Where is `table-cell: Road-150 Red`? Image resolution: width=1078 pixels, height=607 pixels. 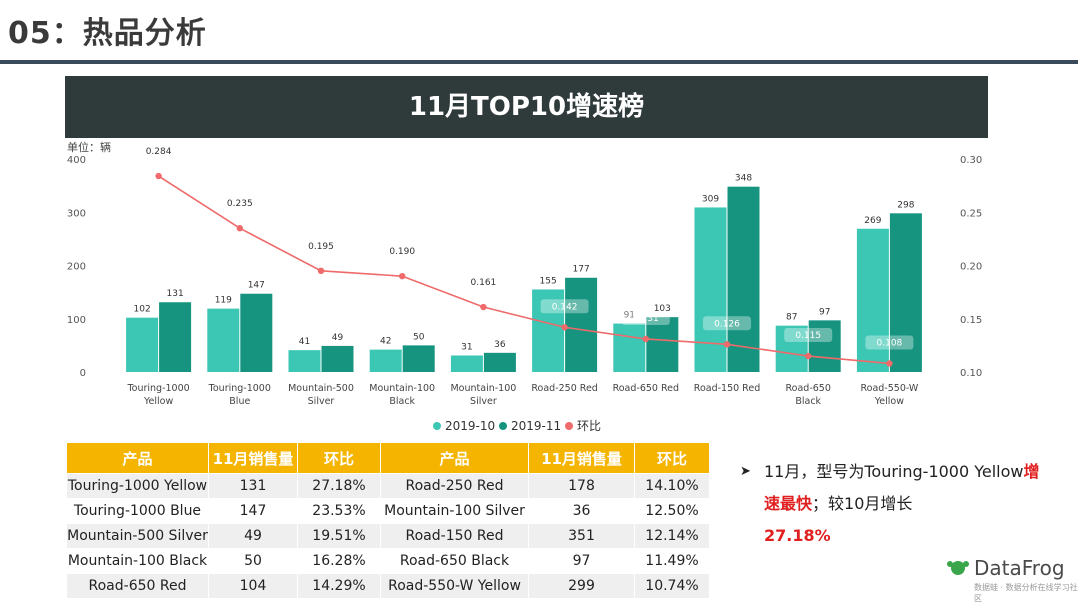
table-cell: Road-150 Red is located at coordinates (454, 536).